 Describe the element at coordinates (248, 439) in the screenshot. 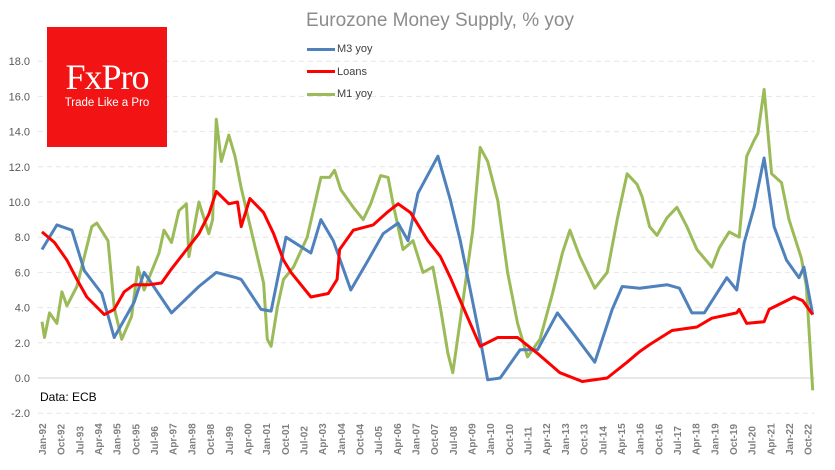

I see `x-tick-label: Apr-00` at that location.